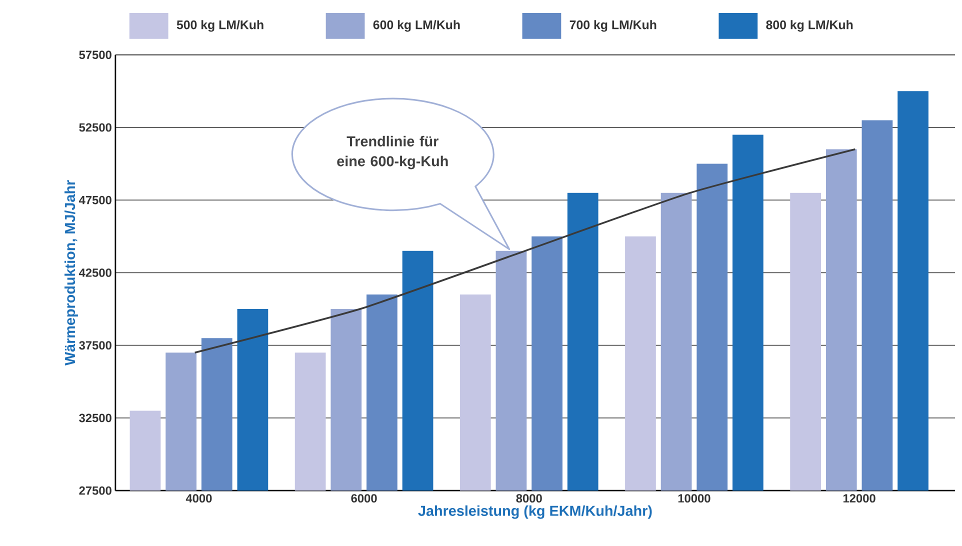 The image size is (962, 546). I want to click on y-tick-label: 57500, so click(95, 54).